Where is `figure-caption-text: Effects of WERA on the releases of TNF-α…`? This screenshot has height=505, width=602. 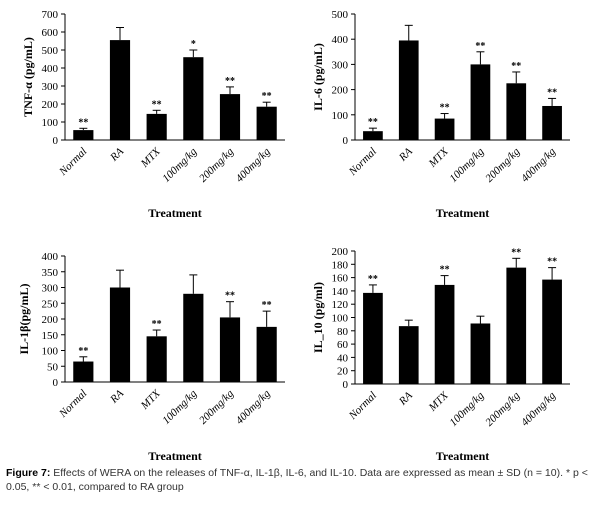
figure-caption-text: Effects of WERA on the releases of TNF-α… is located at coordinates (297, 480).